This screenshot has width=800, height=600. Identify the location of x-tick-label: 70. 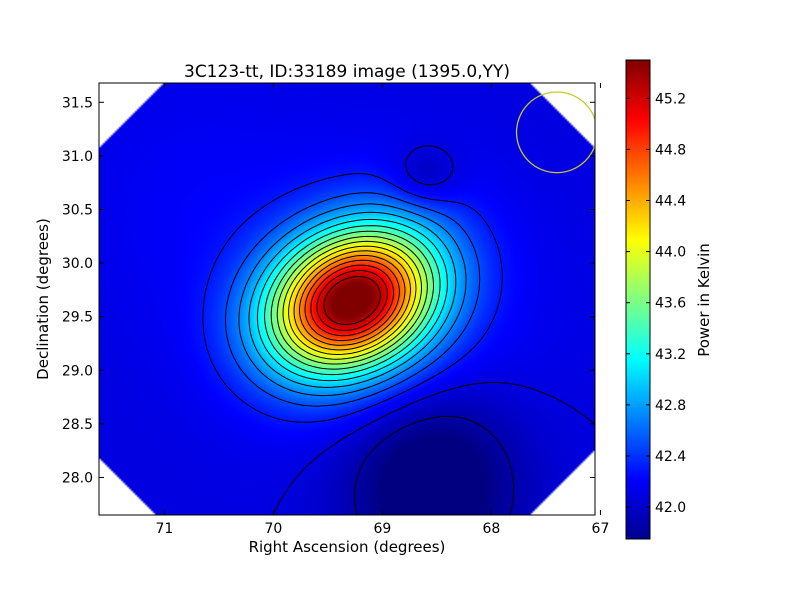
(274, 529).